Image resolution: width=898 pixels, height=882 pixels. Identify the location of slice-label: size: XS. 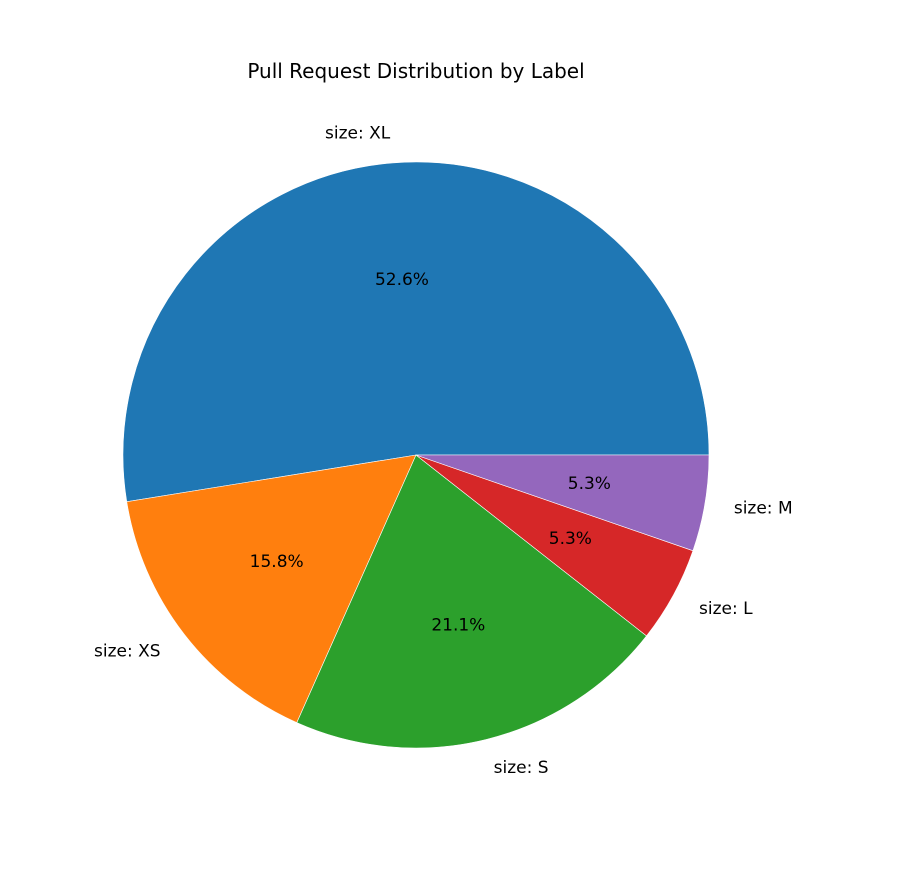
(127, 652).